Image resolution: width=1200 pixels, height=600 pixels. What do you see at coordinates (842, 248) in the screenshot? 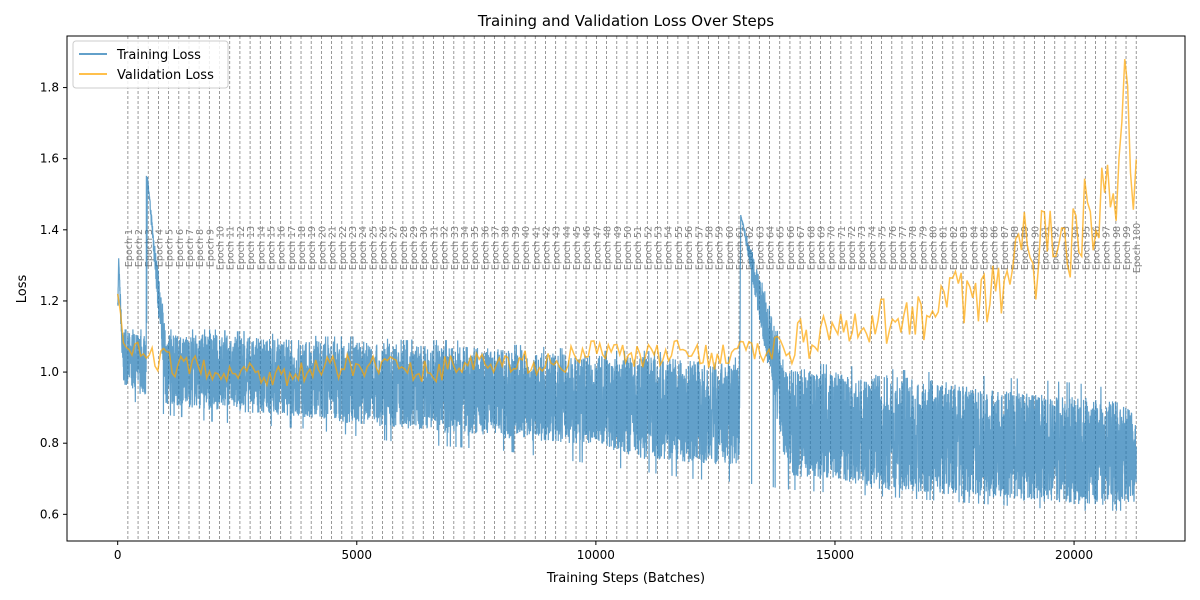
I see `epoch-label: Epoch 71` at bounding box center [842, 248].